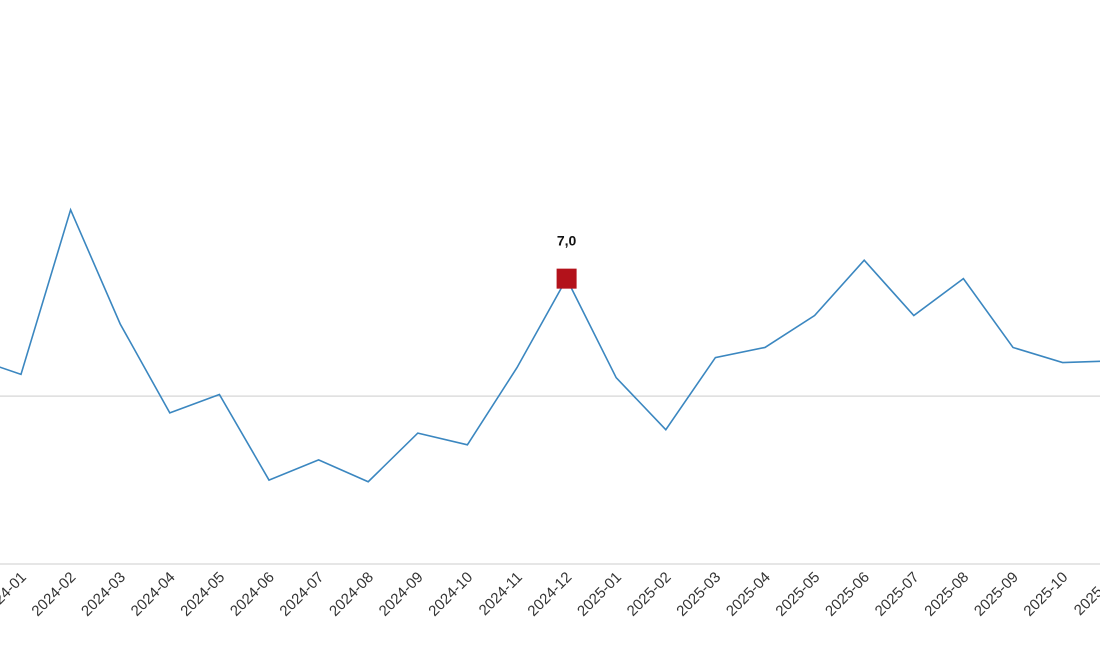  I want to click on x-tick-label: 2025-08, so click(946, 594).